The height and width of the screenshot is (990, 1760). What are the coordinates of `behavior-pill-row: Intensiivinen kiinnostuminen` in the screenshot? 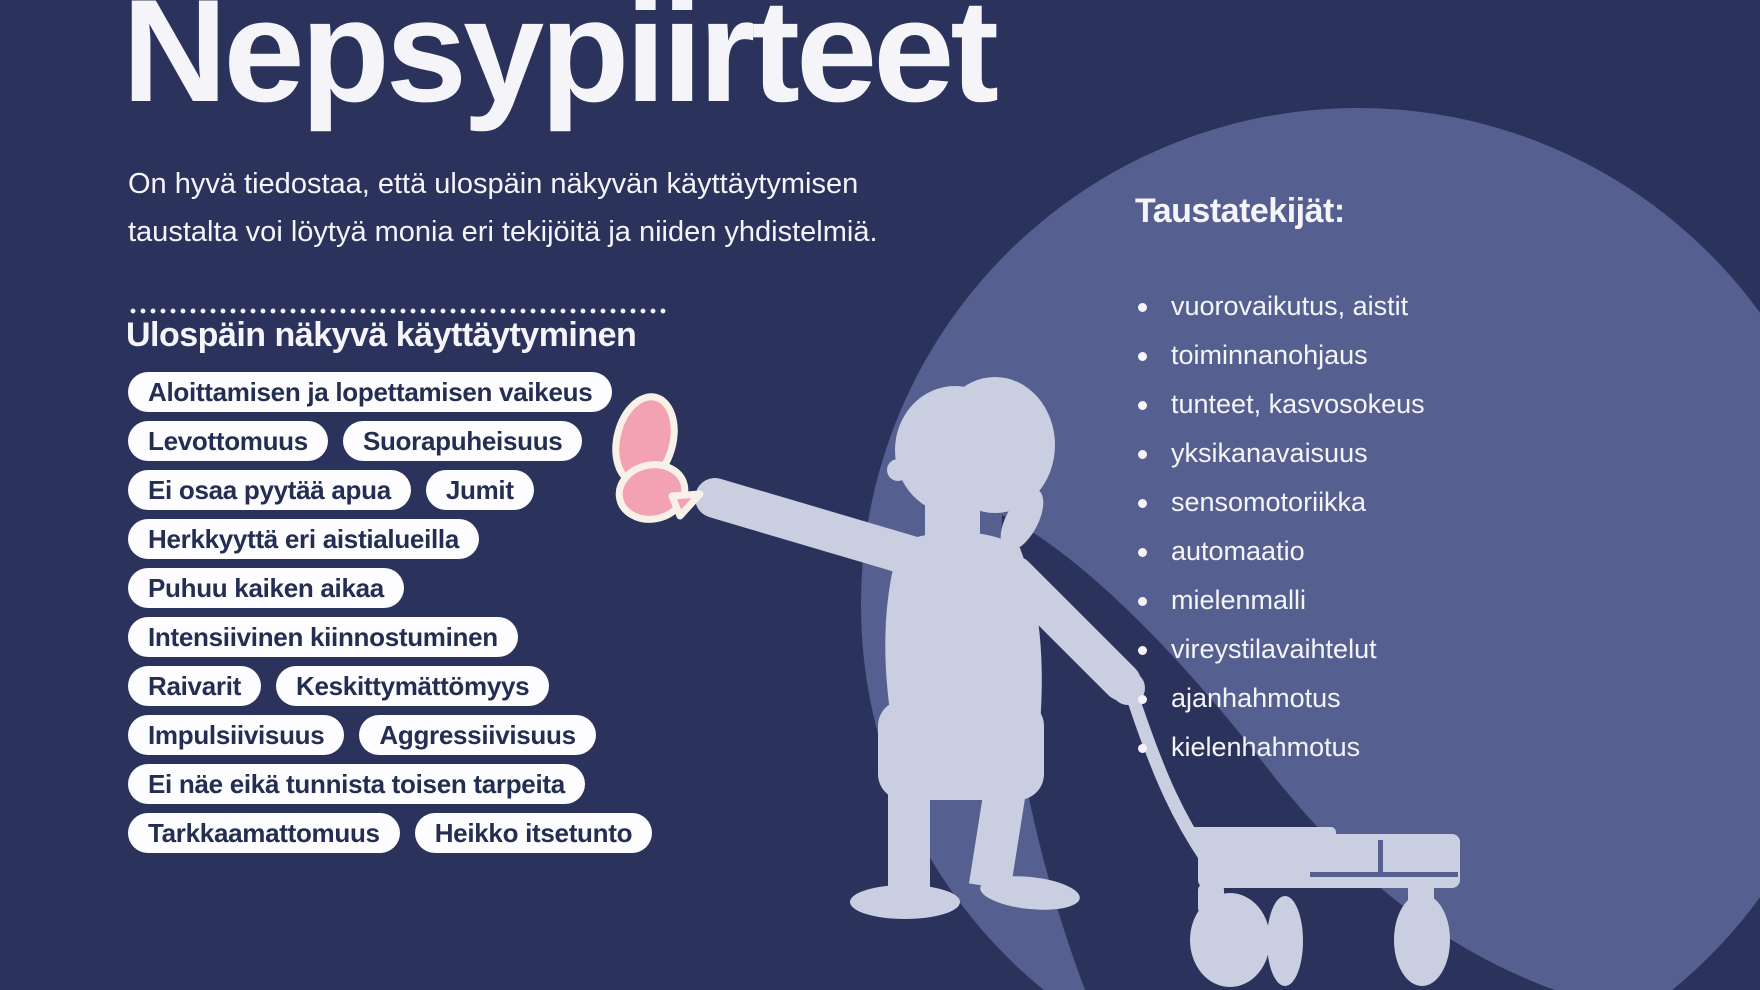 It's located at (438, 637).